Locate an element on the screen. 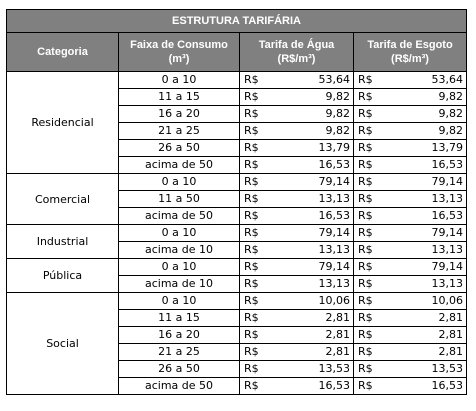 The width and height of the screenshot is (476, 411). esgoto-tariff-cell: R$ 79,14 is located at coordinates (410, 267).